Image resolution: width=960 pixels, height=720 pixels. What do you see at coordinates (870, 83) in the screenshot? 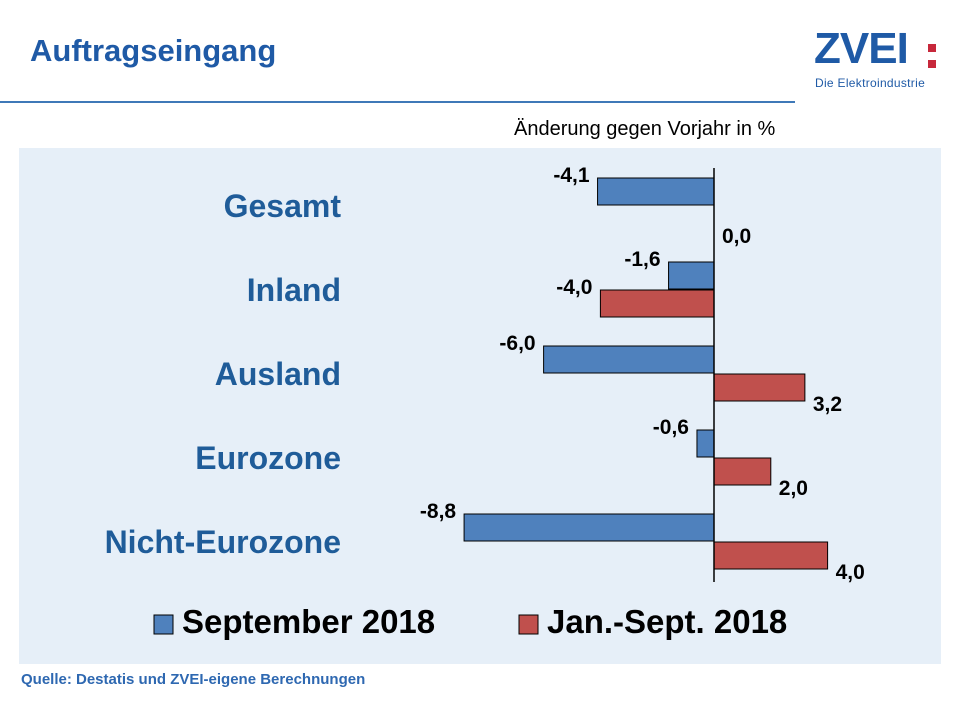
I see `logo-tagline: Die Elektroindustrie` at bounding box center [870, 83].